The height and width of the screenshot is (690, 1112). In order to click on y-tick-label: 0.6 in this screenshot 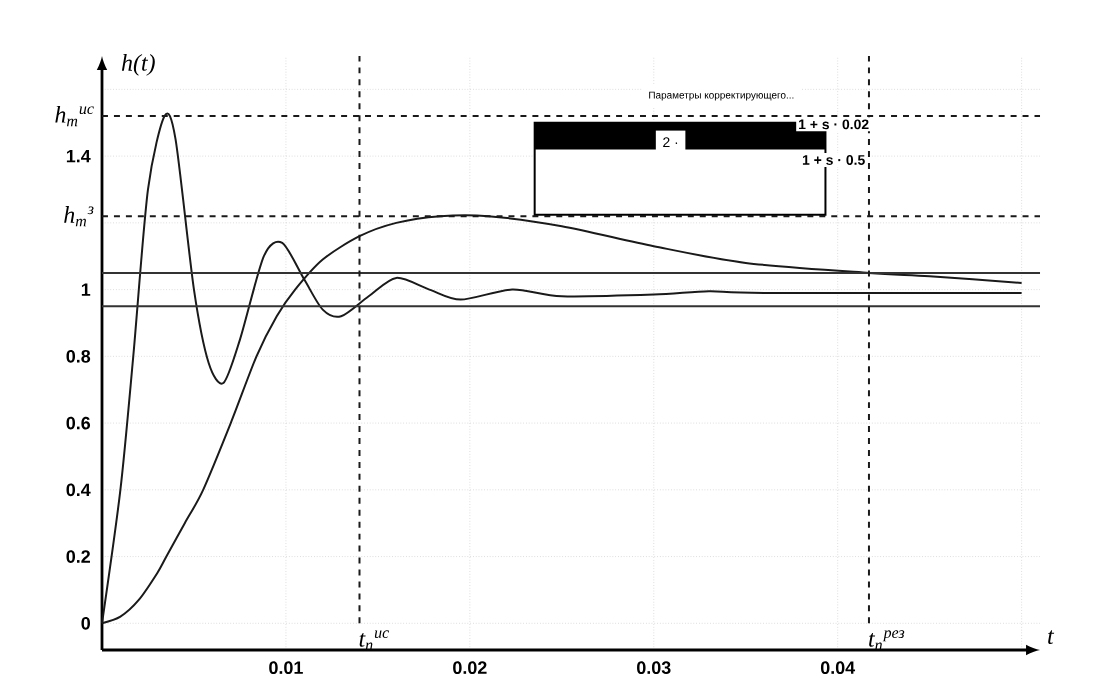, I will do `click(78, 423)`.